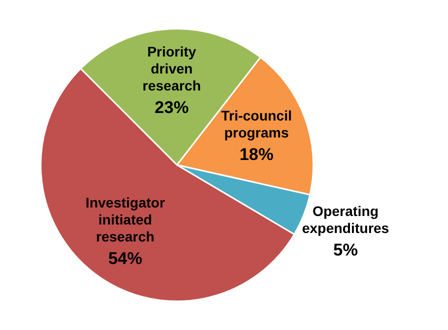  Describe the element at coordinates (346, 219) in the screenshot. I see `slice-label: Operating expenditures` at that location.